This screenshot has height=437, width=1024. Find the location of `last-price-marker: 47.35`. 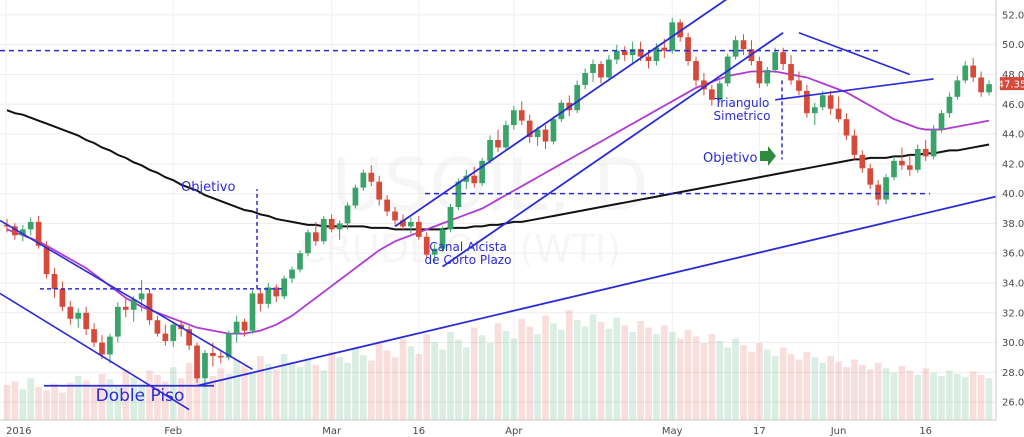

last-price-marker: 47.35 is located at coordinates (1011, 84).